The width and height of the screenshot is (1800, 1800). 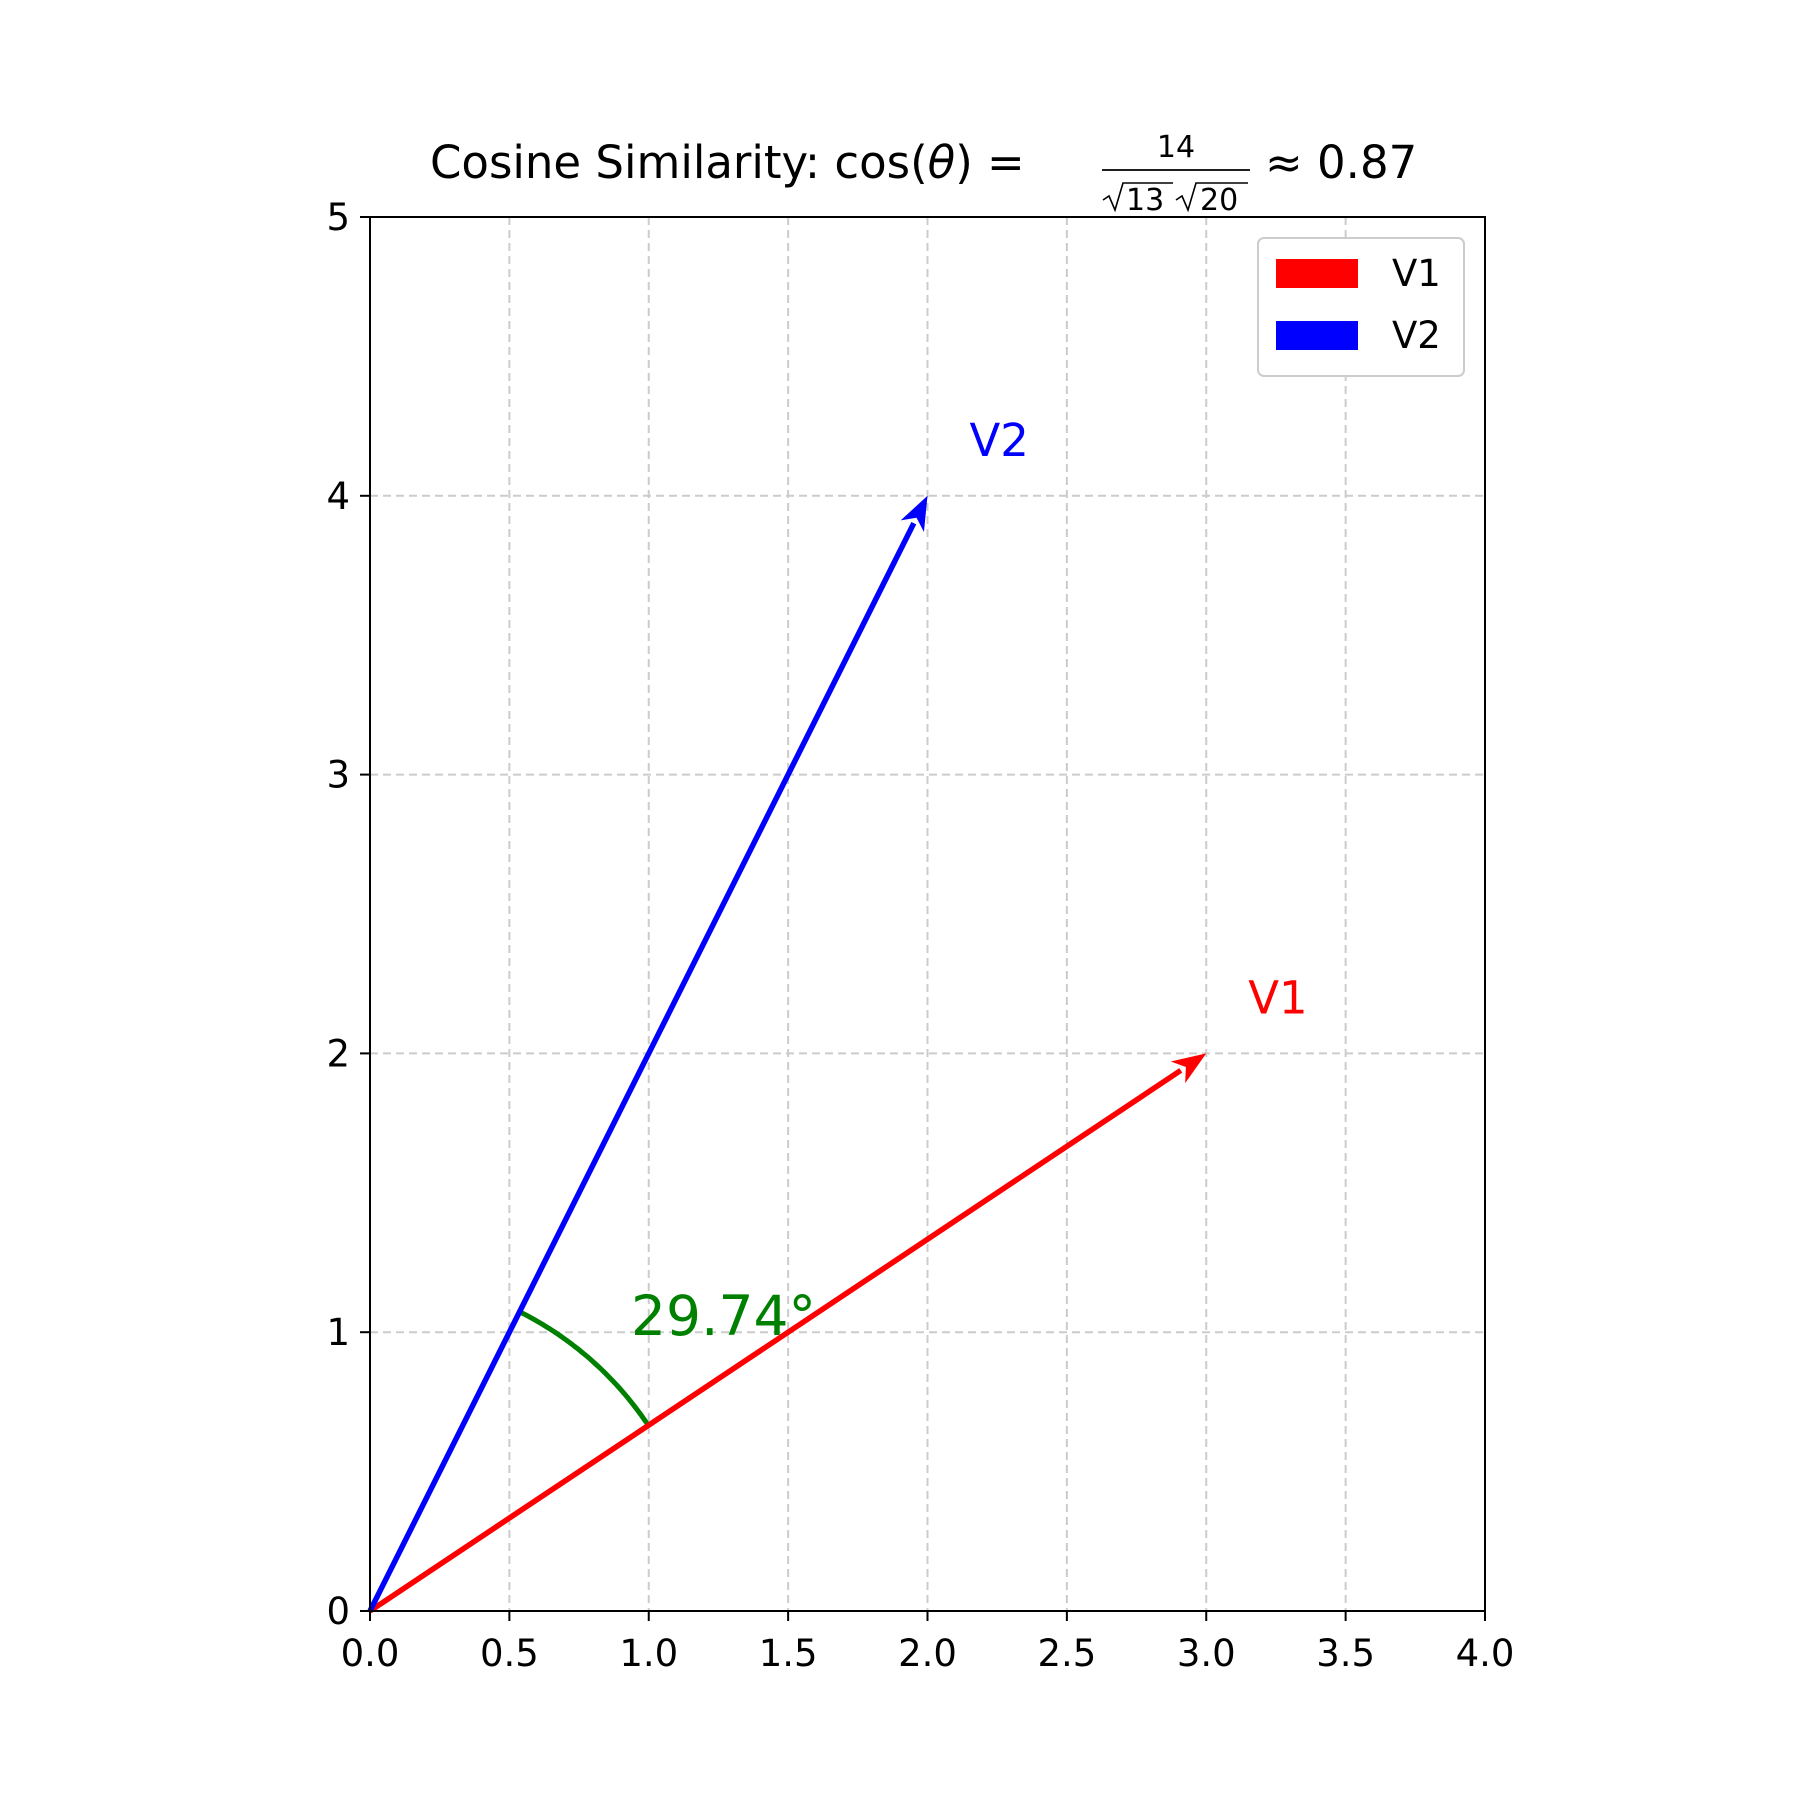 What do you see at coordinates (1145, 200) in the screenshot?
I see `title-denominator-a: 13` at bounding box center [1145, 200].